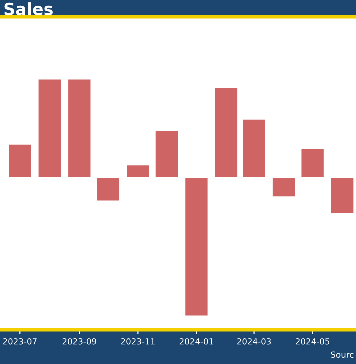  Describe the element at coordinates (342, 355) in the screenshot. I see `text: Sourc` at that location.